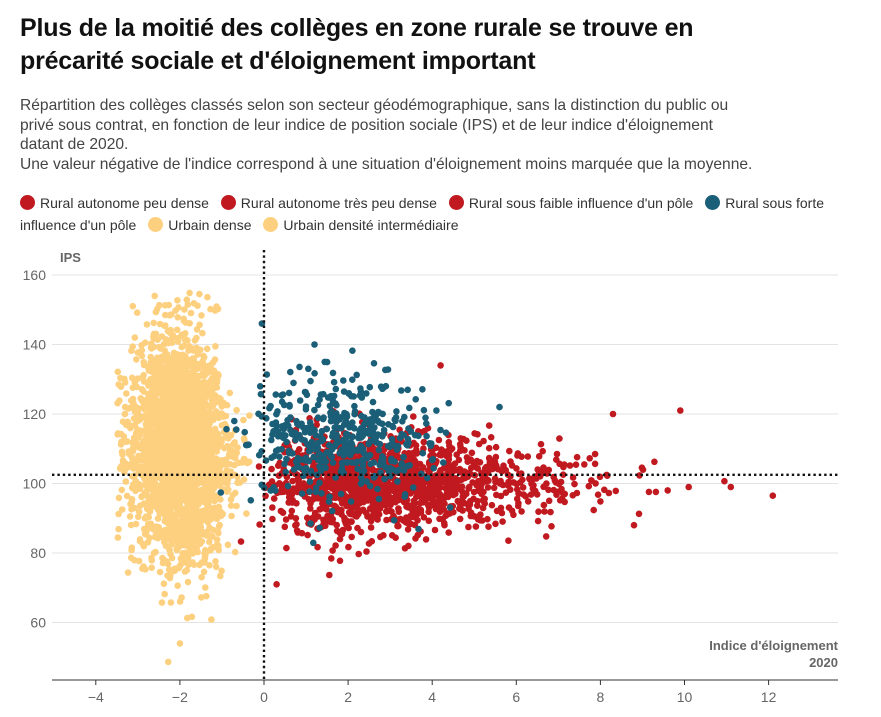  I want to click on x-tick-label: 2, so click(348, 697).